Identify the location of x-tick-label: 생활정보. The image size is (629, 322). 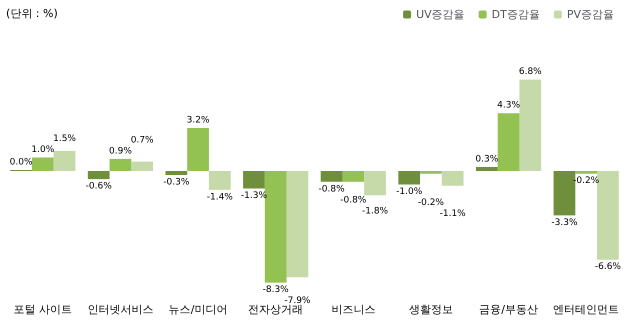
(430, 309).